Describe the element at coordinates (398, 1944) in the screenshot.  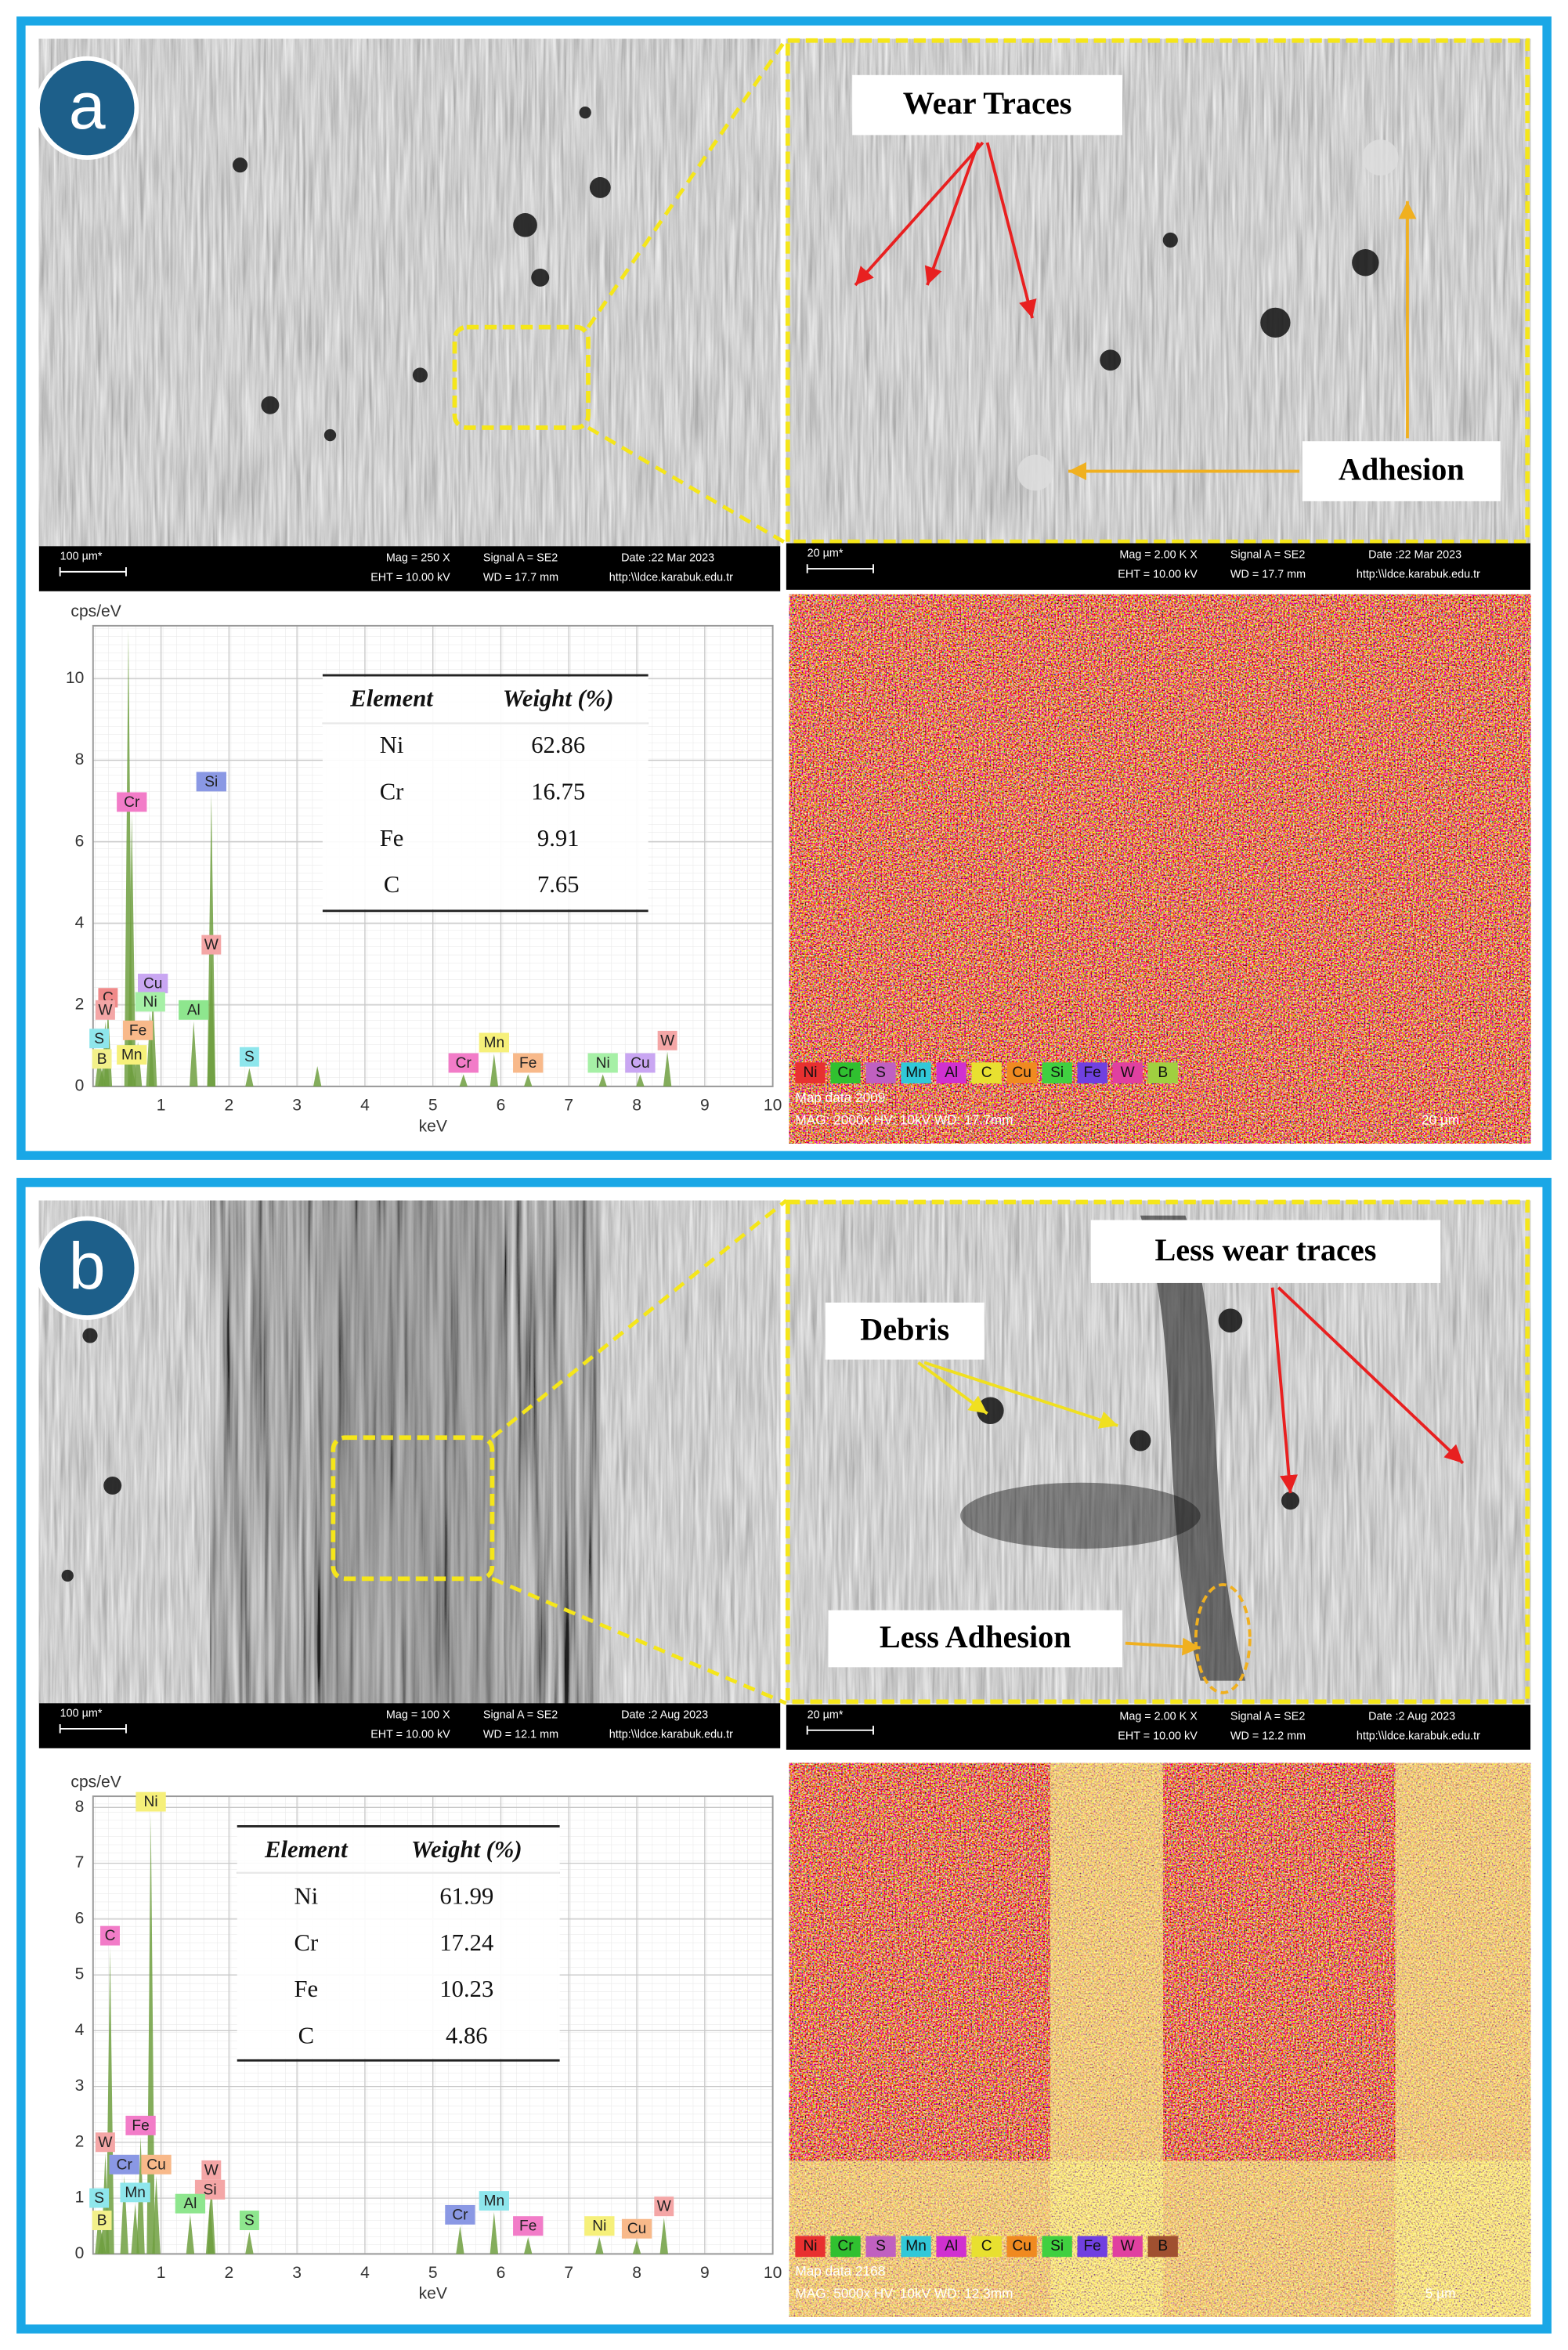
I see `table-bg` at that location.